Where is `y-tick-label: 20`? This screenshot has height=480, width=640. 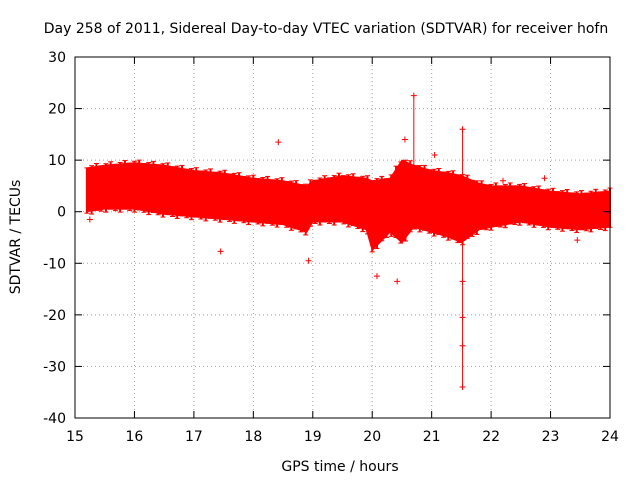
y-tick-label: 20 is located at coordinates (57, 110).